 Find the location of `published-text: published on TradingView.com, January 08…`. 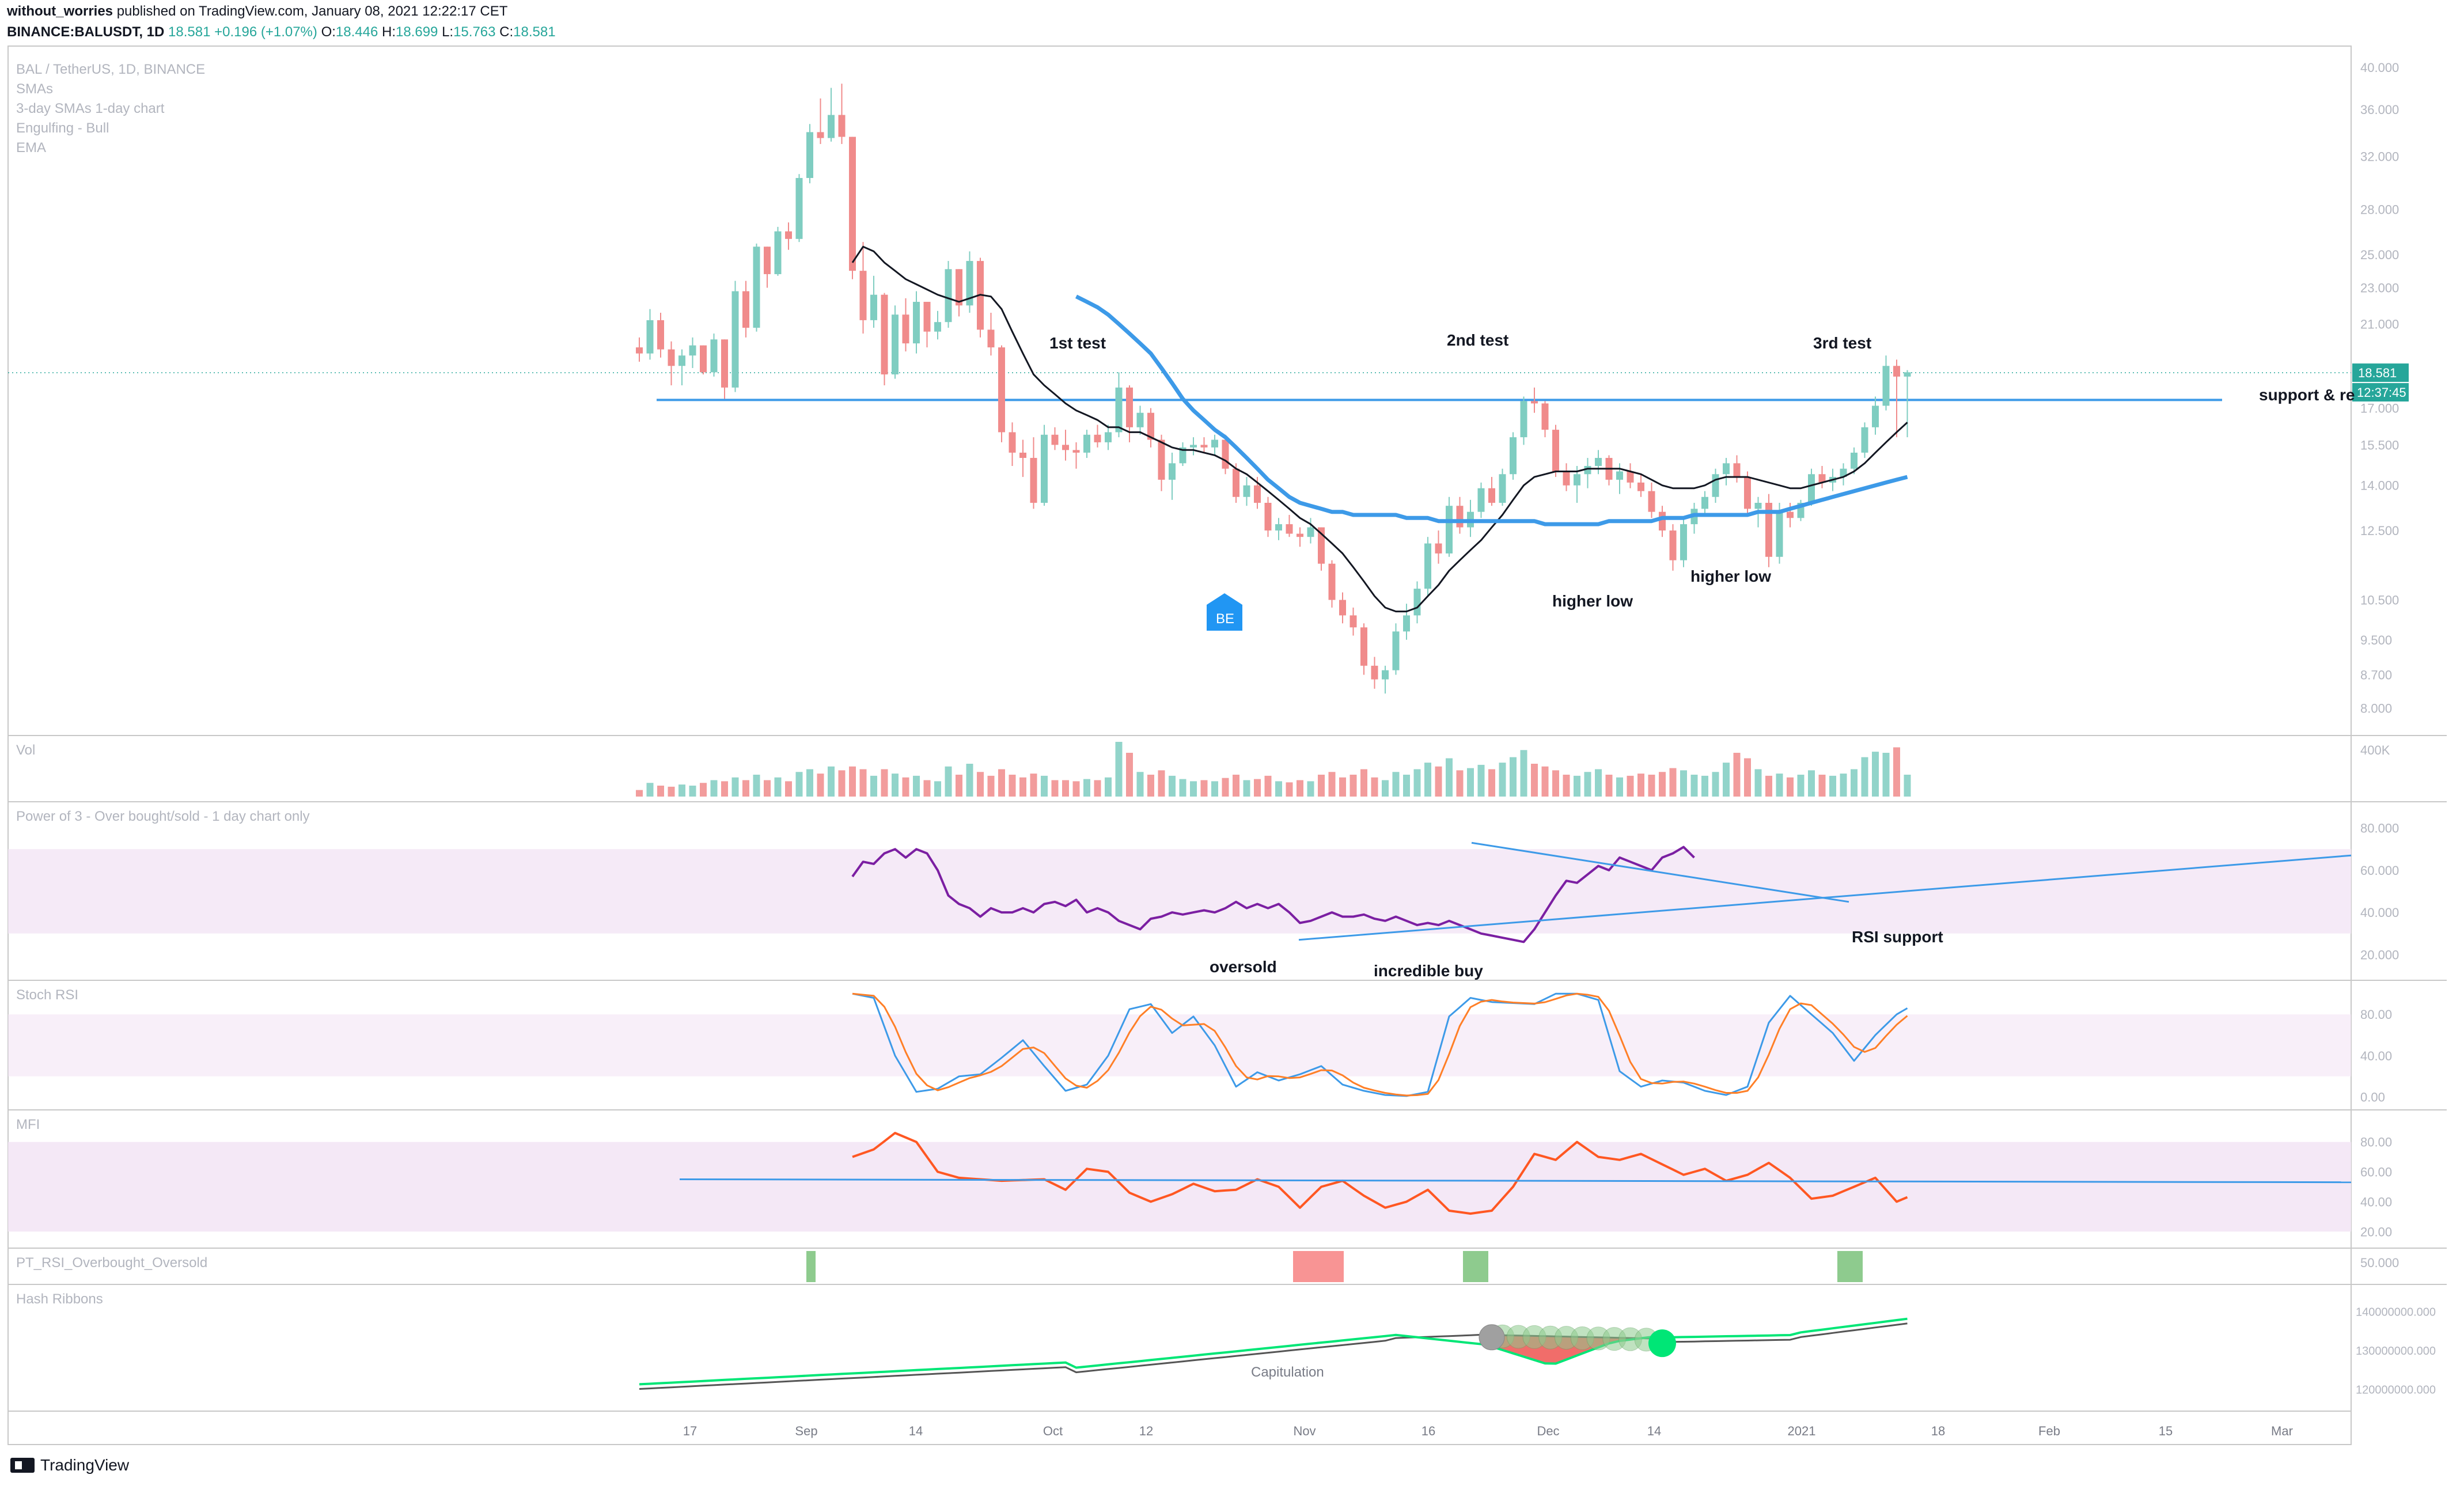

published-text: published on TradingView.com, January 08… is located at coordinates (312, 11).